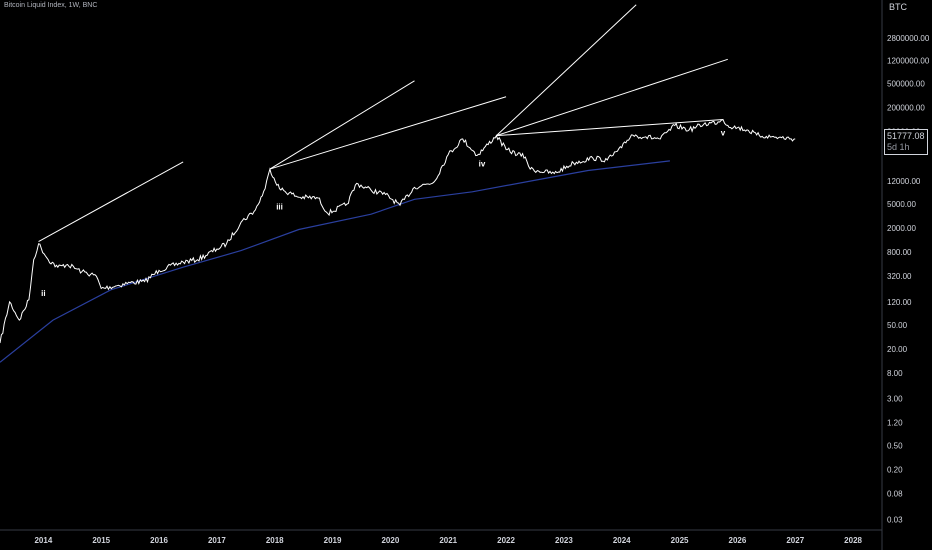 The image size is (932, 550). What do you see at coordinates (43, 540) in the screenshot?
I see `time-tick-label: 2014` at bounding box center [43, 540].